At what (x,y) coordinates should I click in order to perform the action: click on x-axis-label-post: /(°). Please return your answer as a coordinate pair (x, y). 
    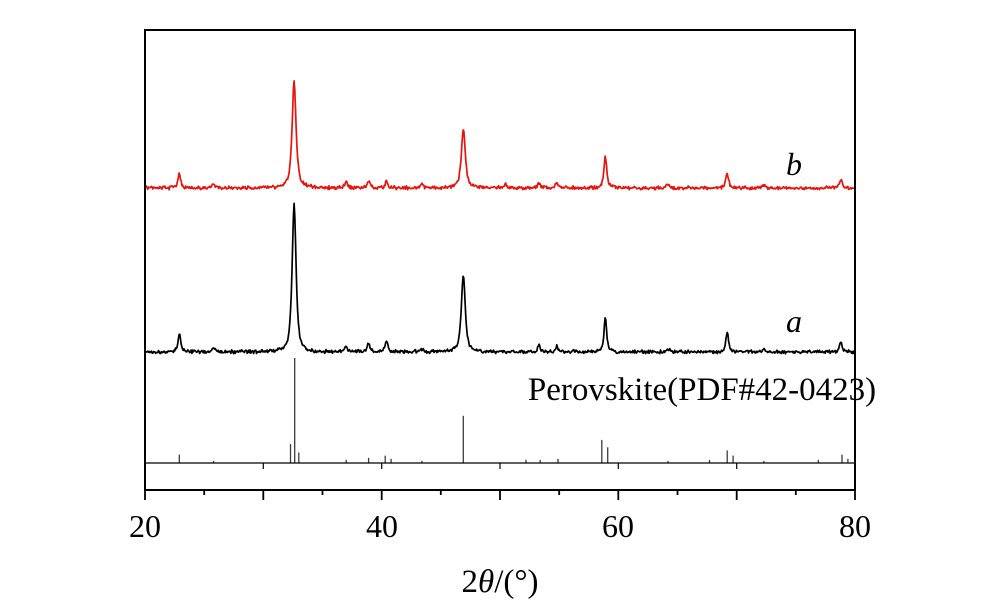
    Looking at the image, I should click on (516, 582).